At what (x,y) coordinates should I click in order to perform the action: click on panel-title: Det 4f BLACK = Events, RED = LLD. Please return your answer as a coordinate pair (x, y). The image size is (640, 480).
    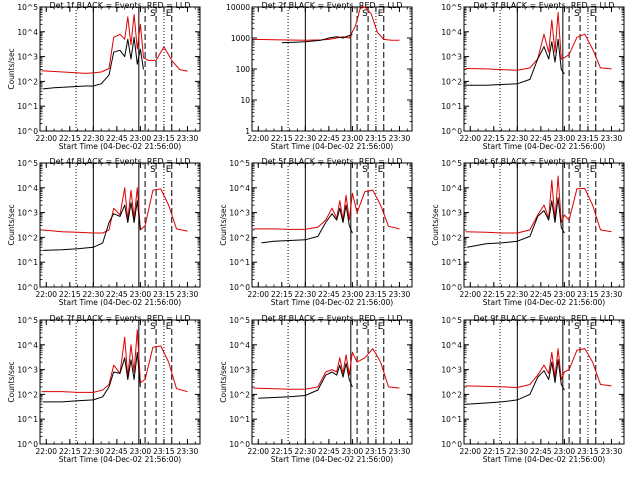
    Looking at the image, I should click on (119, 161).